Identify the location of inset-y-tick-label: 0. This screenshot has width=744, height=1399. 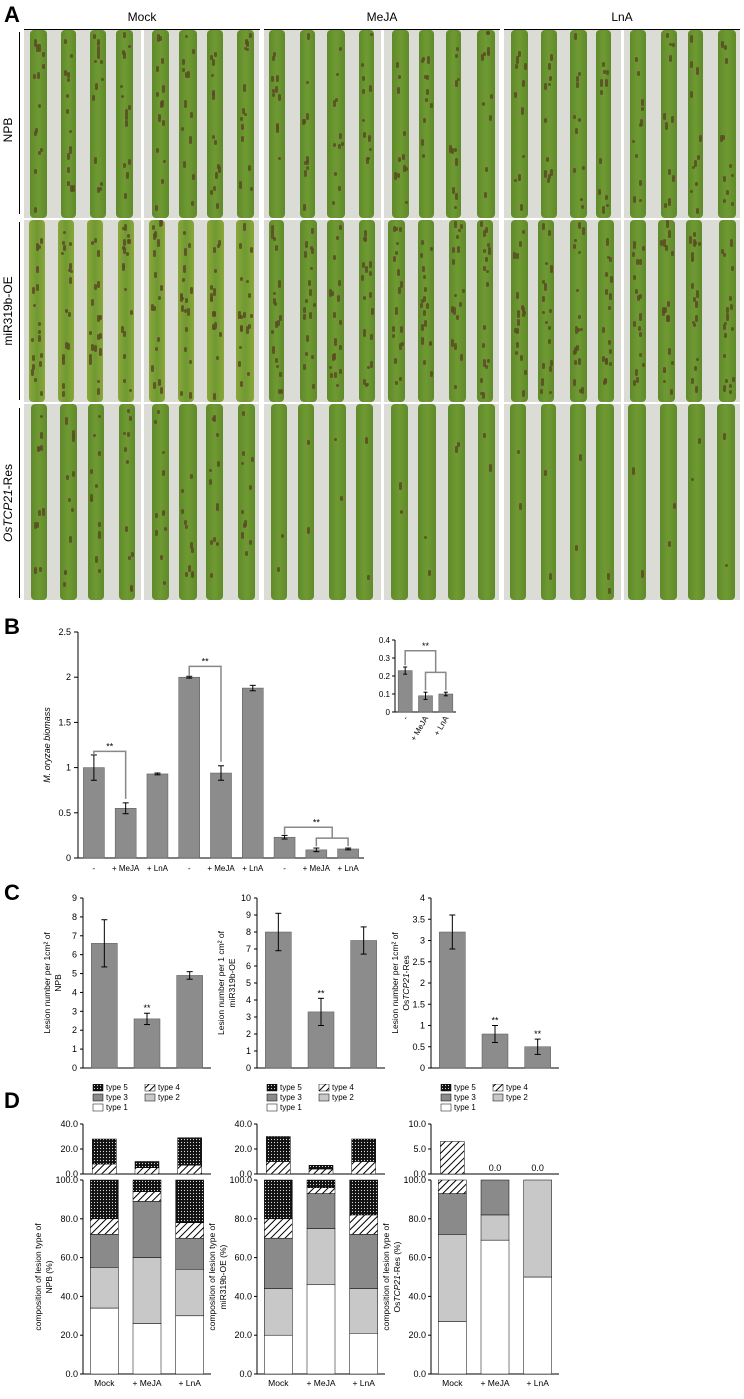
(388, 712).